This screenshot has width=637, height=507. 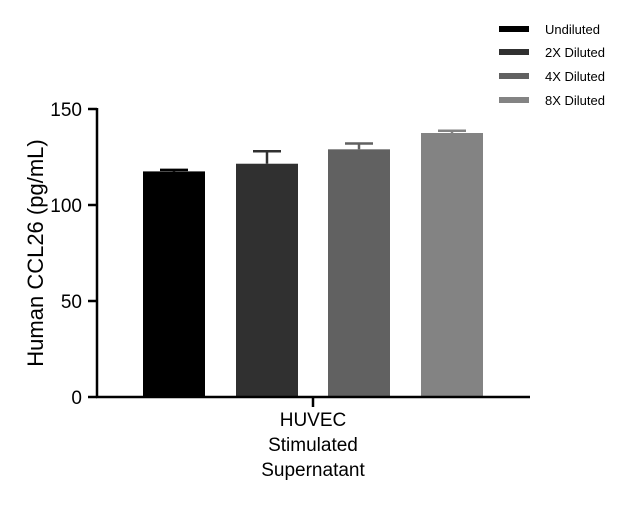 What do you see at coordinates (575, 100) in the screenshot?
I see `legend-label: 8X Diluted` at bounding box center [575, 100].